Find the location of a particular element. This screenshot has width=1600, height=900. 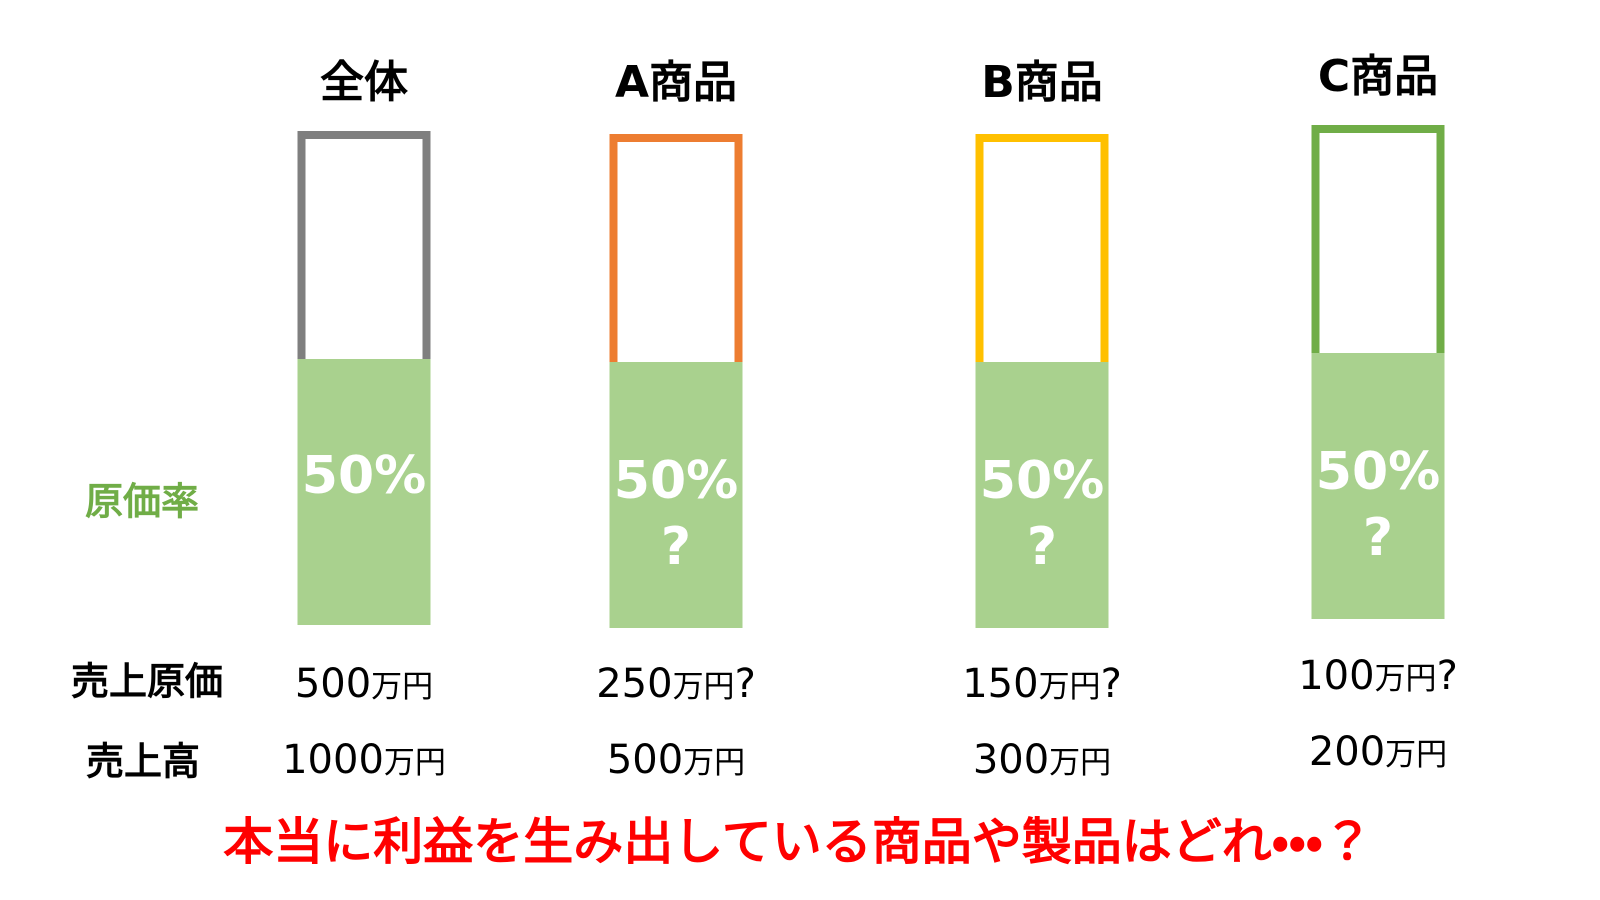

cost-box: 50% is located at coordinates (364, 378).